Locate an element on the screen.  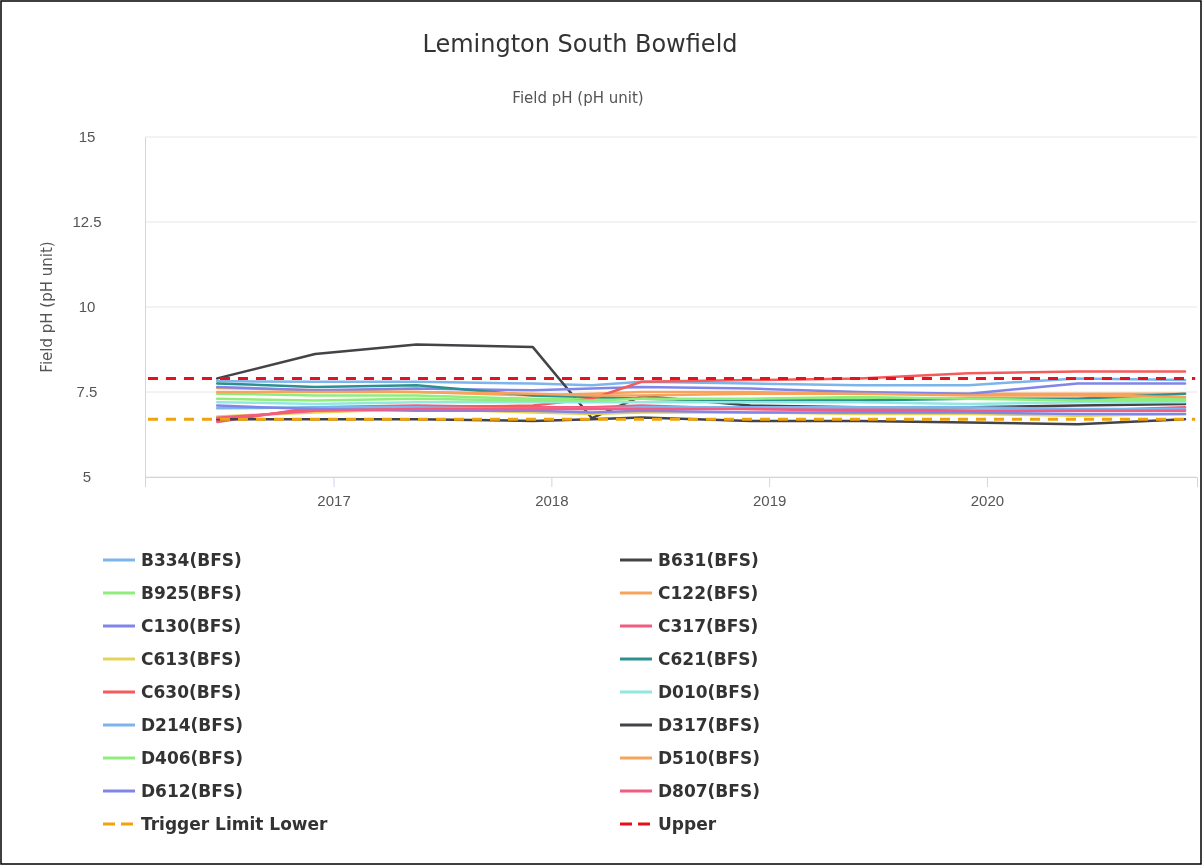
y-axis-title: Field pH (pH unit) is located at coordinates (47, 307).